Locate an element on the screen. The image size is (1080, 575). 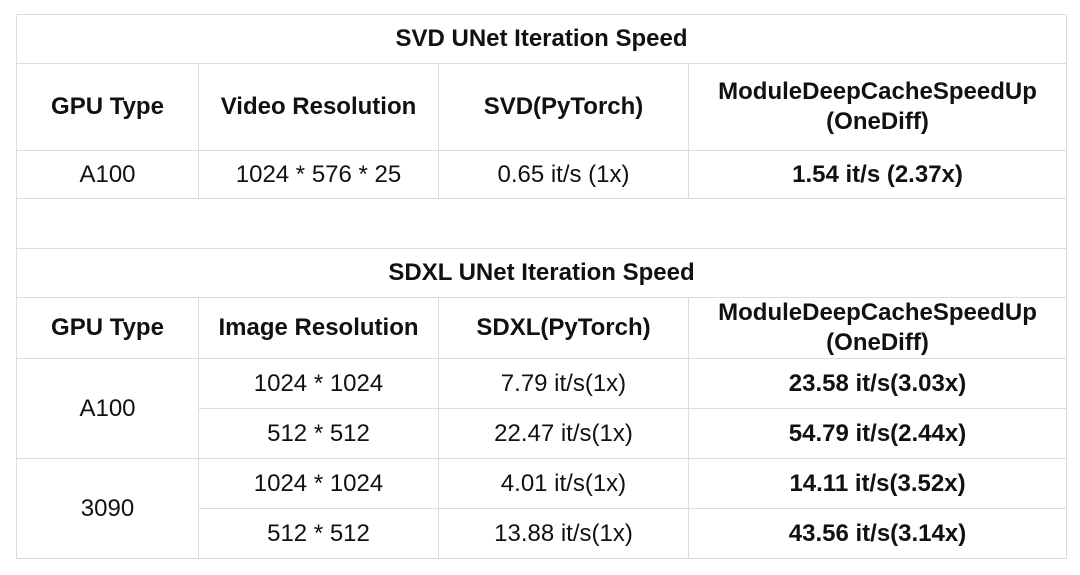
sdxl-onediff-cell: 54.79 it/s(2.44x) is located at coordinates (877, 433).